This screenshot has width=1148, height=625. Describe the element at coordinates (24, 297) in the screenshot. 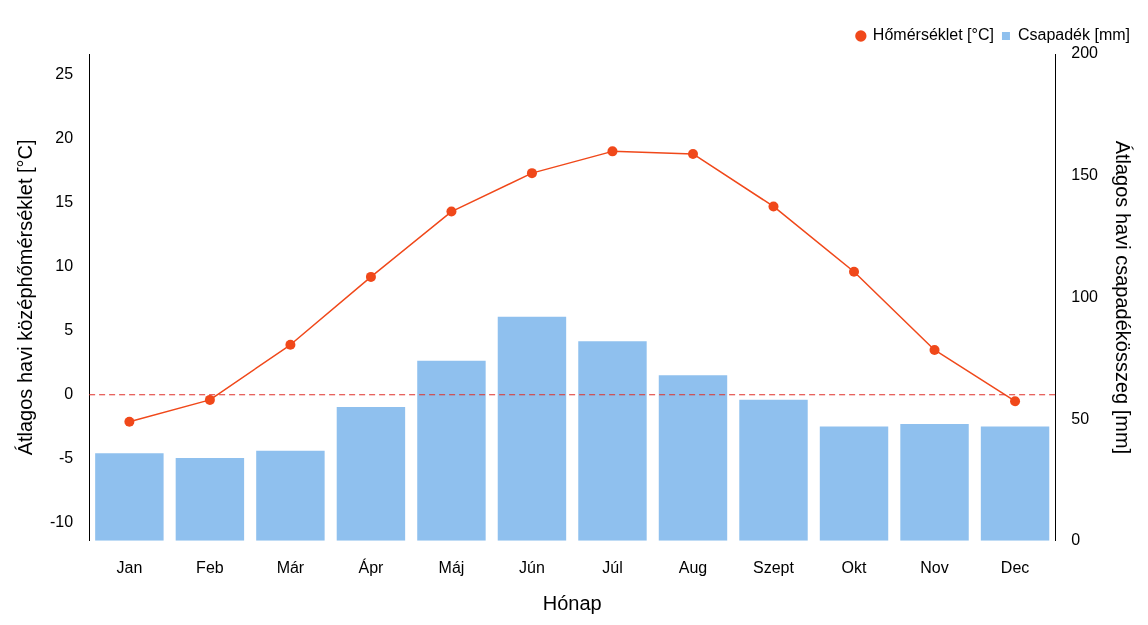

I see `y-axis-title: Átlagos havi középhőmérséklet [°C]` at that location.